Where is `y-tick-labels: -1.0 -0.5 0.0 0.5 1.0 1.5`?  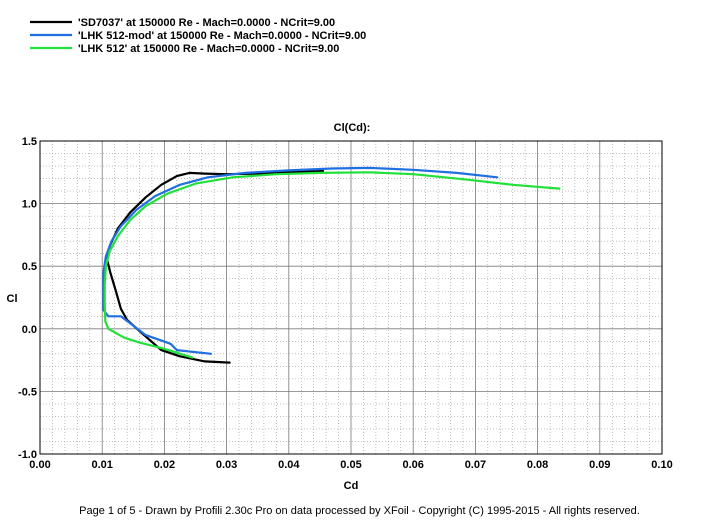 y-tick-labels: -1.0 -0.5 0.0 0.5 1.0 1.5 is located at coordinates (27, 298).